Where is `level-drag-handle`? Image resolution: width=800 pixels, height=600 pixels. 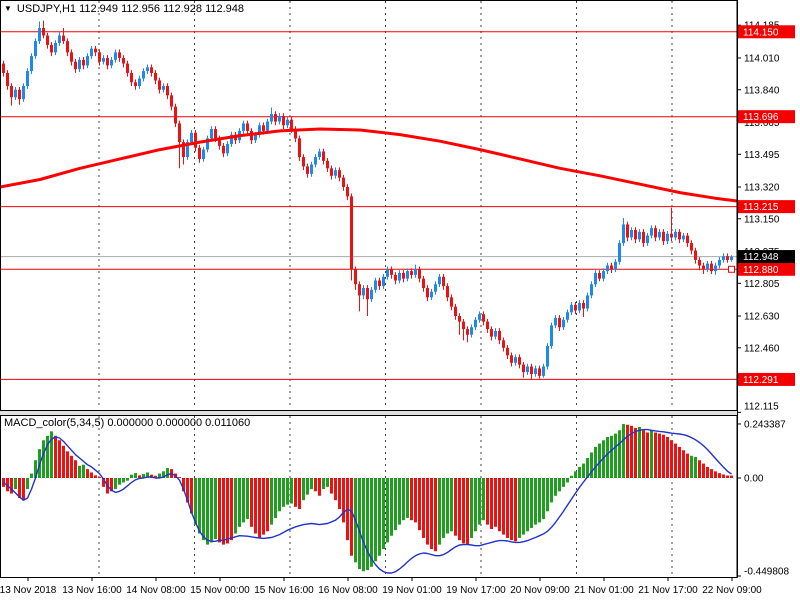 level-drag-handle is located at coordinates (731, 269).